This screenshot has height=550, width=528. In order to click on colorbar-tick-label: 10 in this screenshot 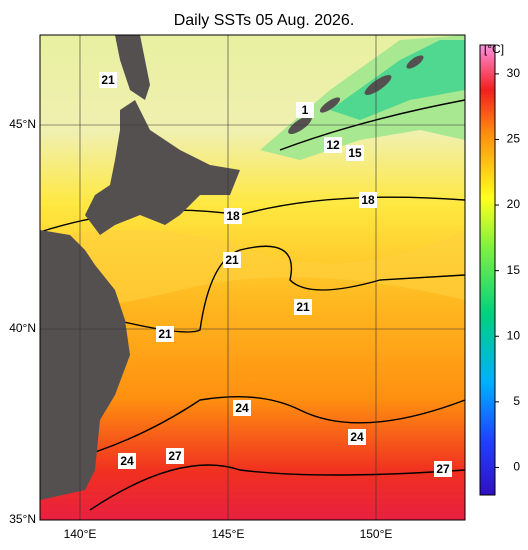, I will do `click(514, 335)`.